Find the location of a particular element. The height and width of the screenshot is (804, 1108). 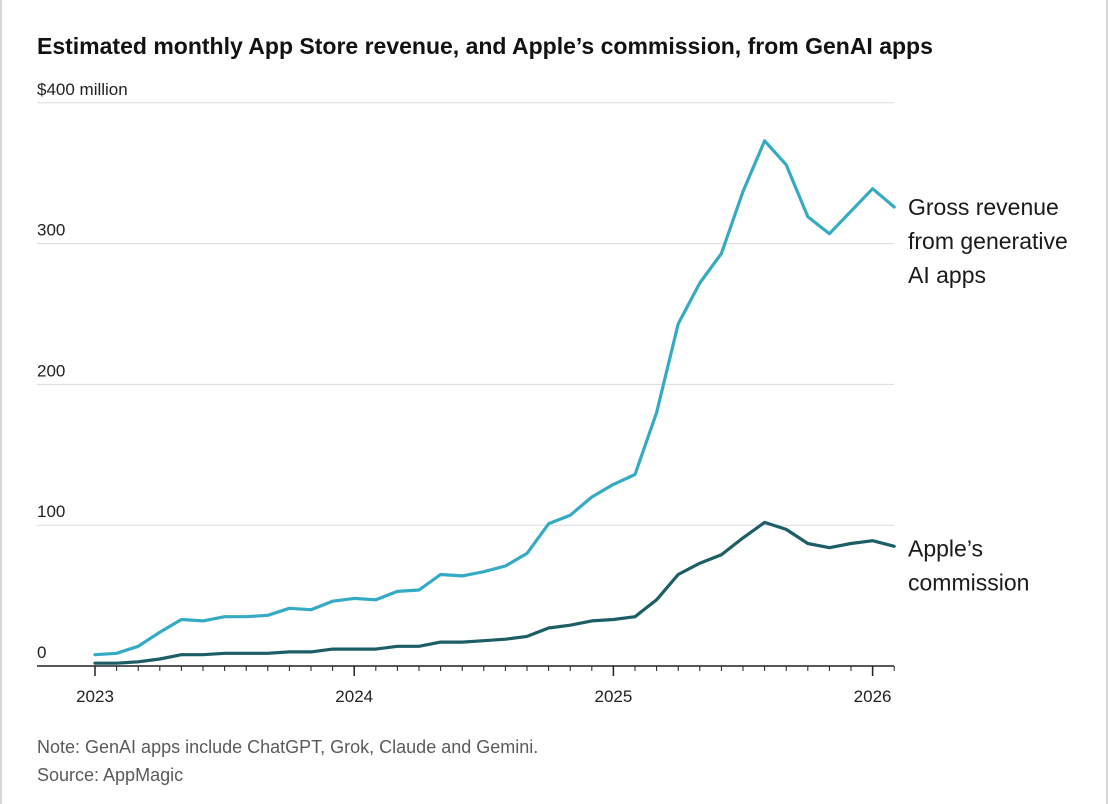

x-axis: 2023 2024 2025 2026 is located at coordinates (466, 685).